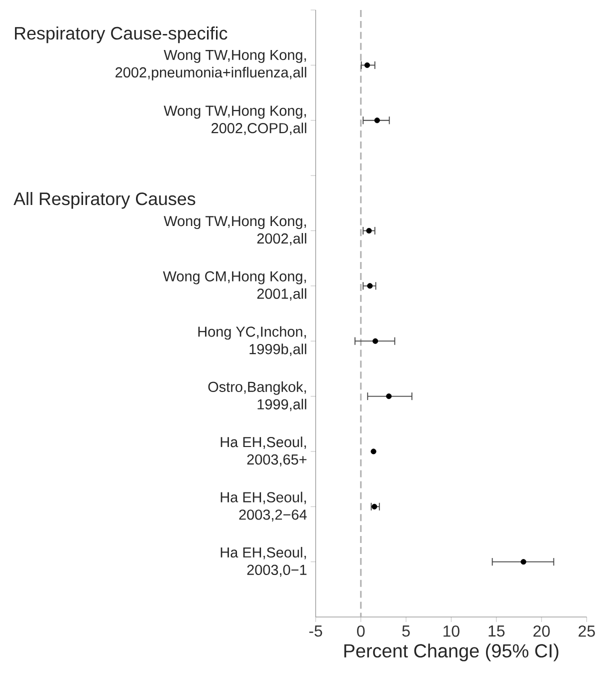 The height and width of the screenshot is (697, 603). What do you see at coordinates (121, 35) in the screenshot?
I see `text: Respiratory Cause-specific` at bounding box center [121, 35].